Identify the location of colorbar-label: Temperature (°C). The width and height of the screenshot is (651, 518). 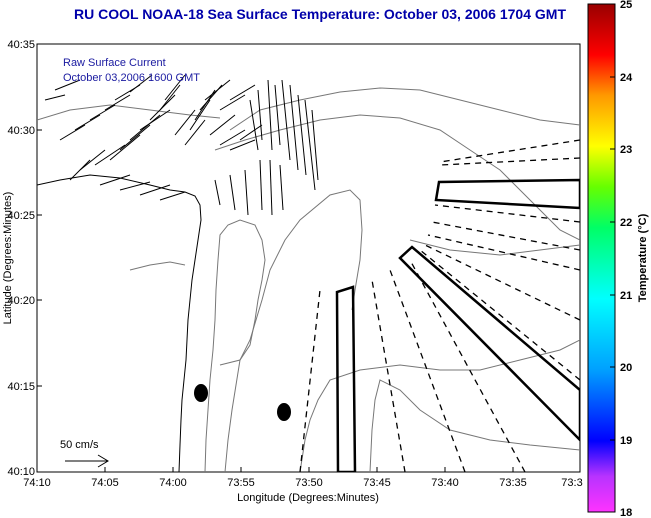
(643, 257).